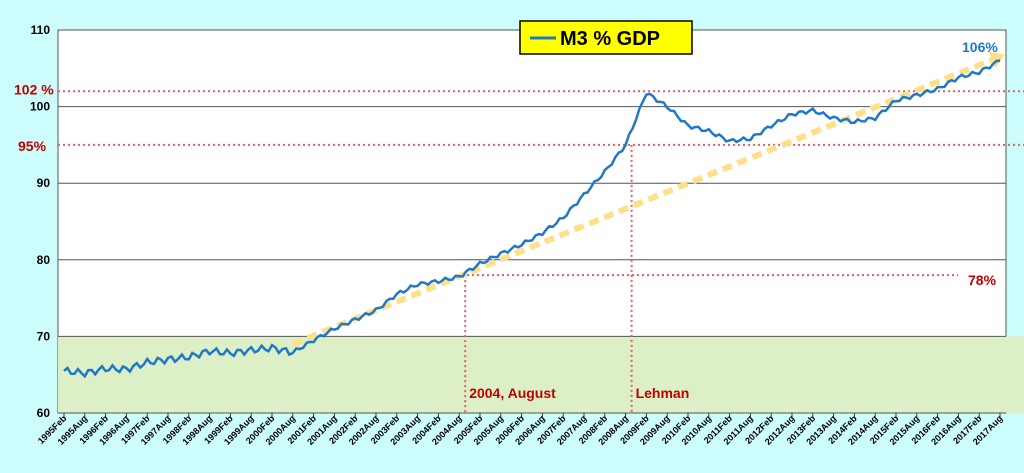  What do you see at coordinates (40, 221) in the screenshot?
I see `y-axis-ticks: 60 70 80 90 100 110` at bounding box center [40, 221].